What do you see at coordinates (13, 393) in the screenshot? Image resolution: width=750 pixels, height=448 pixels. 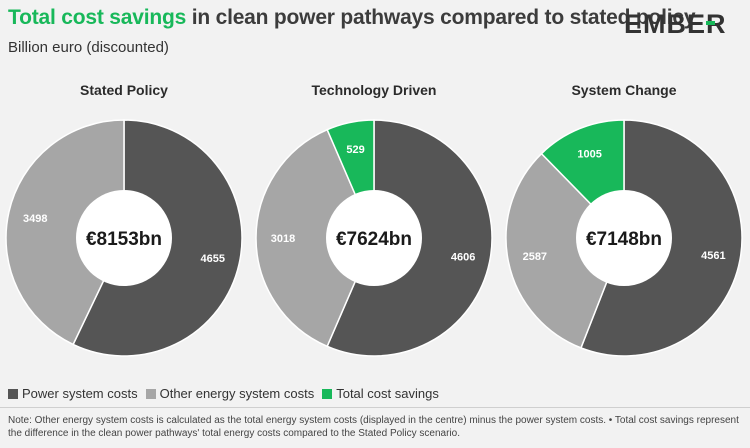 I see `legend-swatch-power` at bounding box center [13, 393].